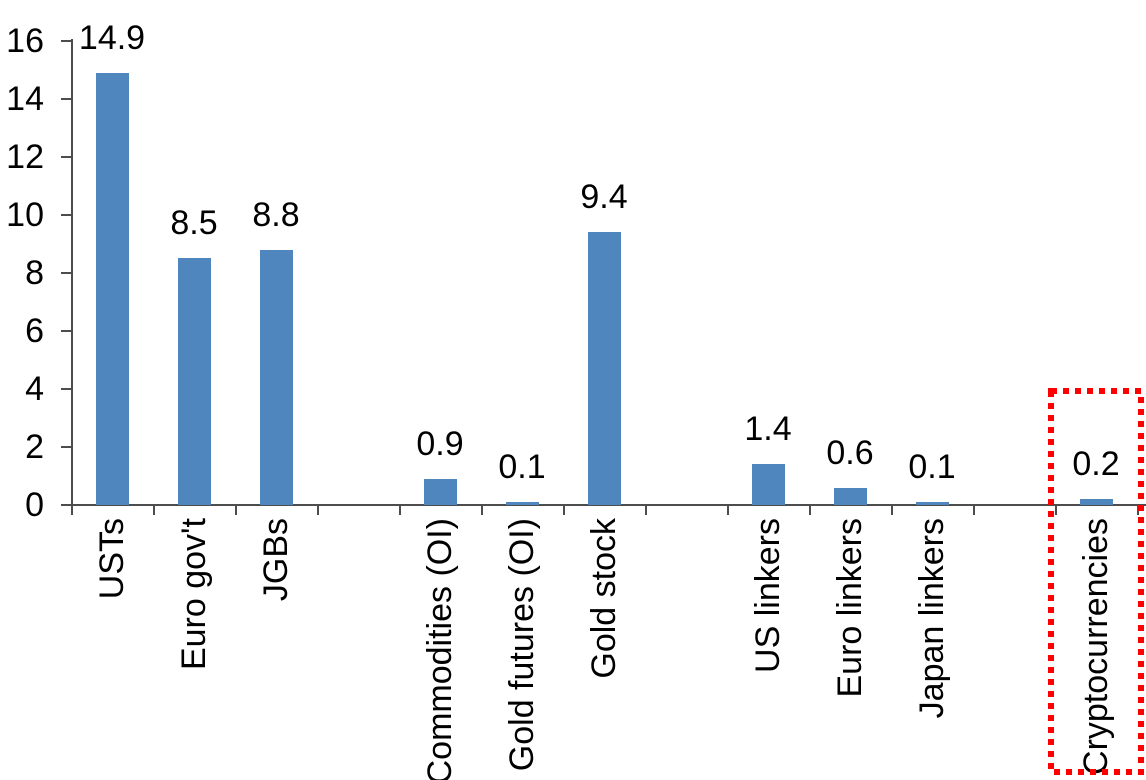 This screenshot has height=780, width=1146. Describe the element at coordinates (440, 492) in the screenshot. I see `bar-commodities-oi` at that location.